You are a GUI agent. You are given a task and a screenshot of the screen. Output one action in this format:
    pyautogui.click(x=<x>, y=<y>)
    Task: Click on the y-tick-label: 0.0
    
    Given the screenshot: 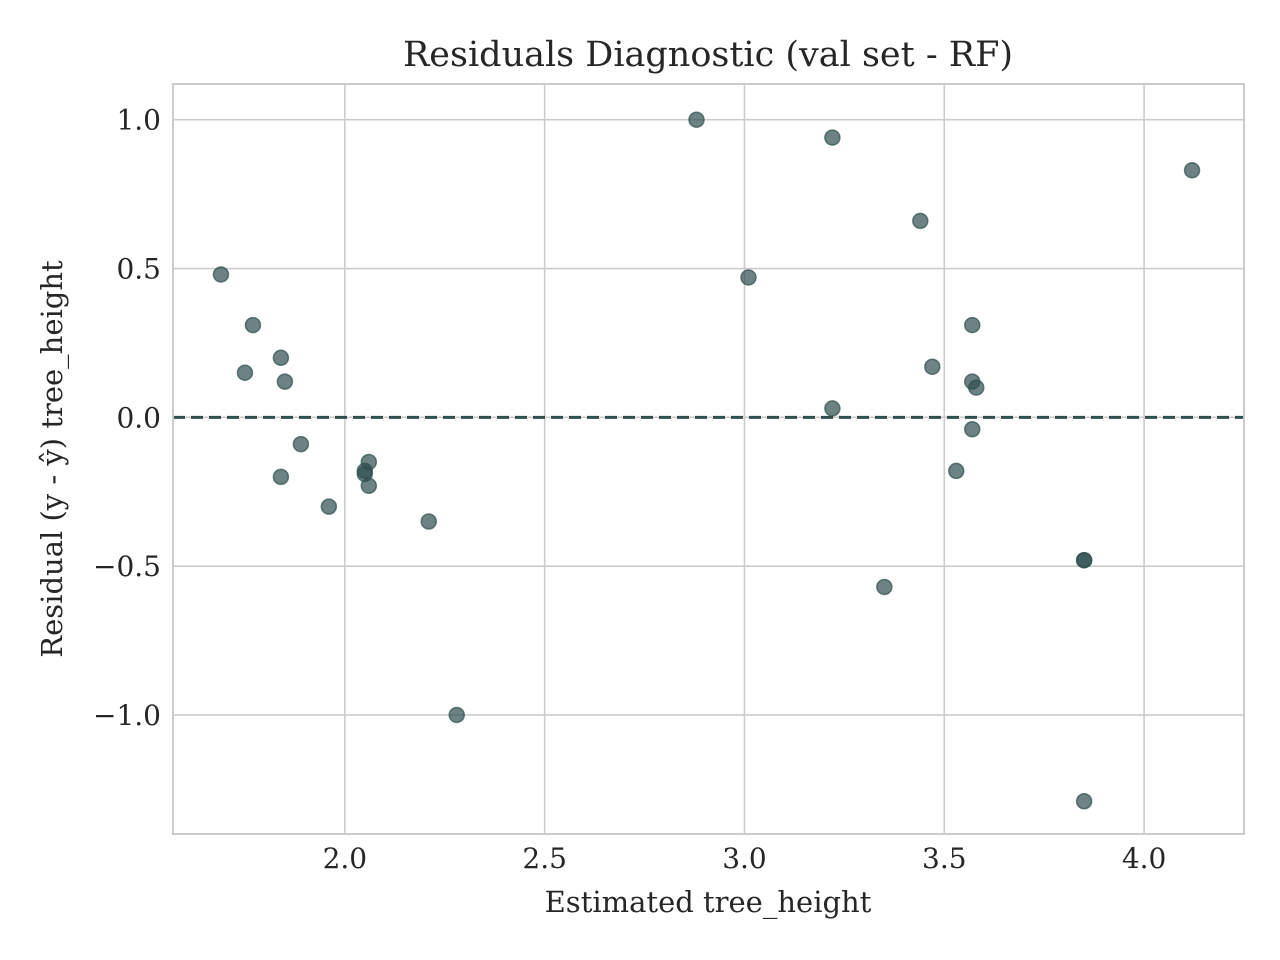 What is the action you would take?
    pyautogui.click(x=138, y=417)
    